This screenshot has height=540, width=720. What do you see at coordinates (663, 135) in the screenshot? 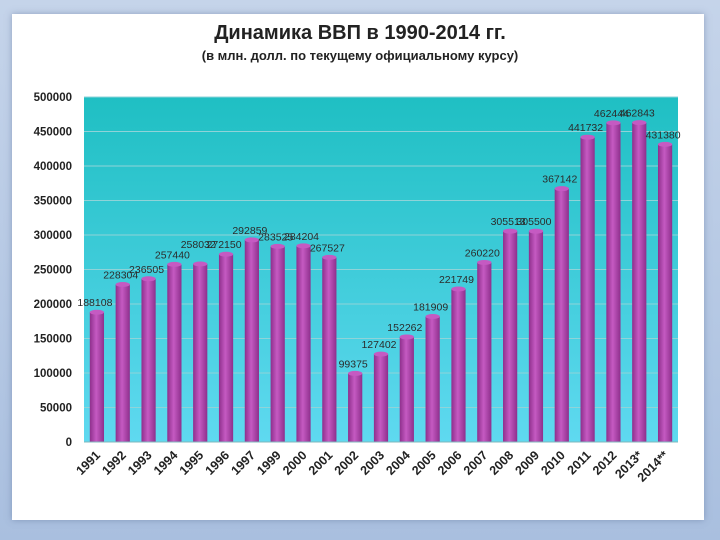
I see `data-label: 431380` at bounding box center [663, 135].